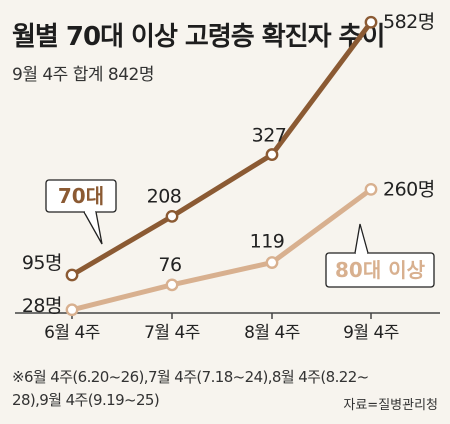 This screenshot has height=424, width=450. I want to click on data-label: 119, so click(267, 242).